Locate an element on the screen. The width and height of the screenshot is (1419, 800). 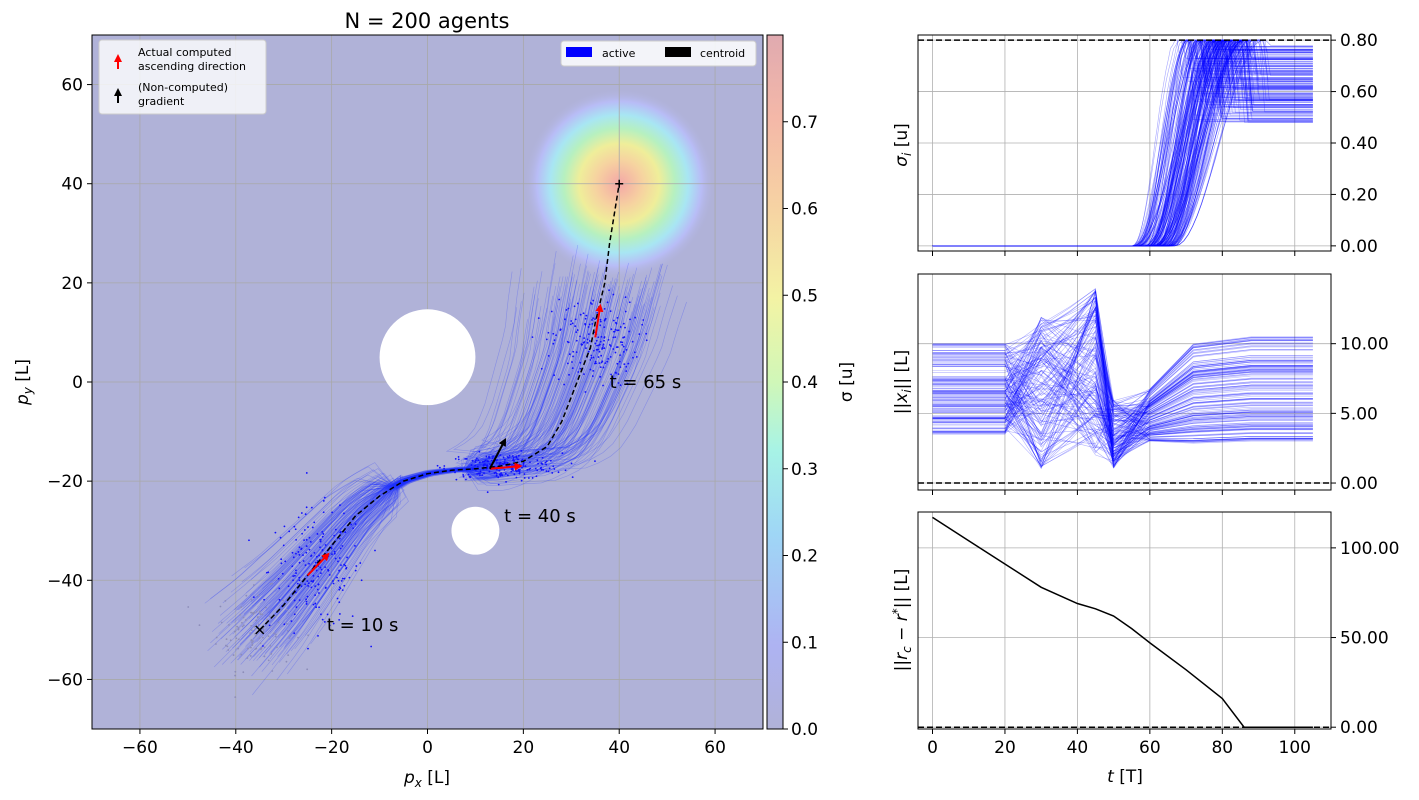
agent-sigma-line is located at coordinates (1122, 143).